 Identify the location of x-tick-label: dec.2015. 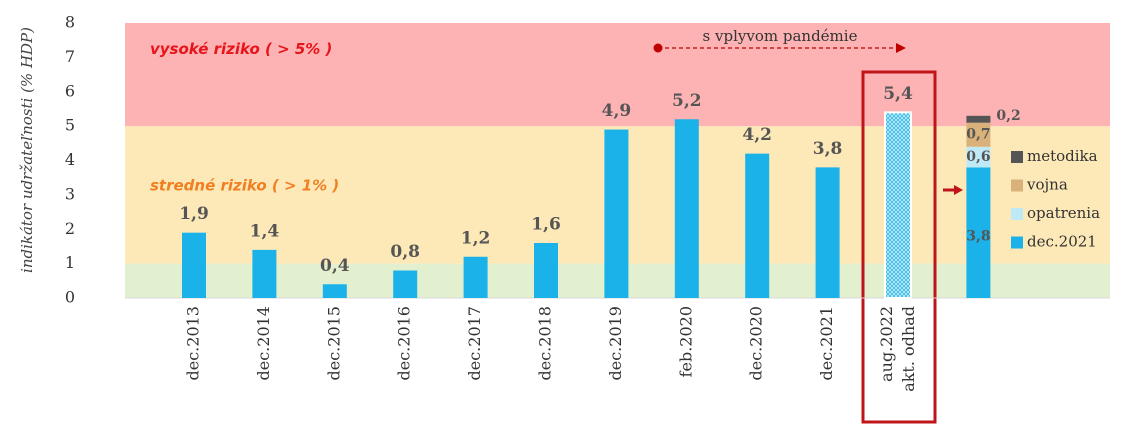
(333, 343).